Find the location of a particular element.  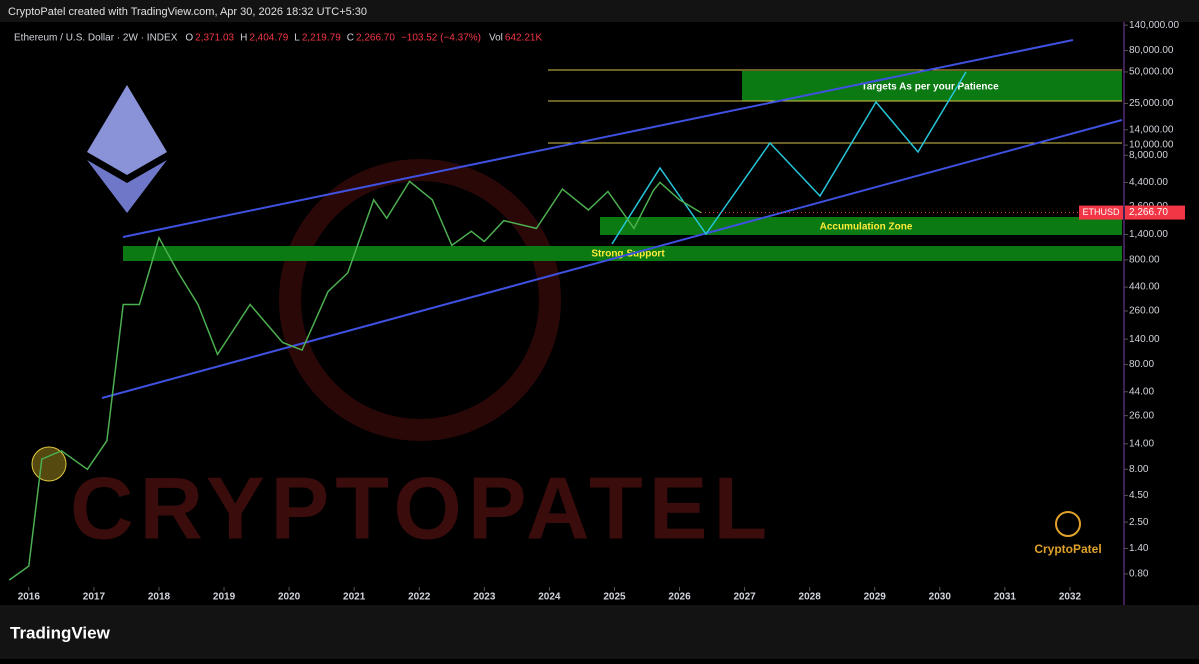

y-tick-label: 50,000.00 is located at coordinates (1151, 72).